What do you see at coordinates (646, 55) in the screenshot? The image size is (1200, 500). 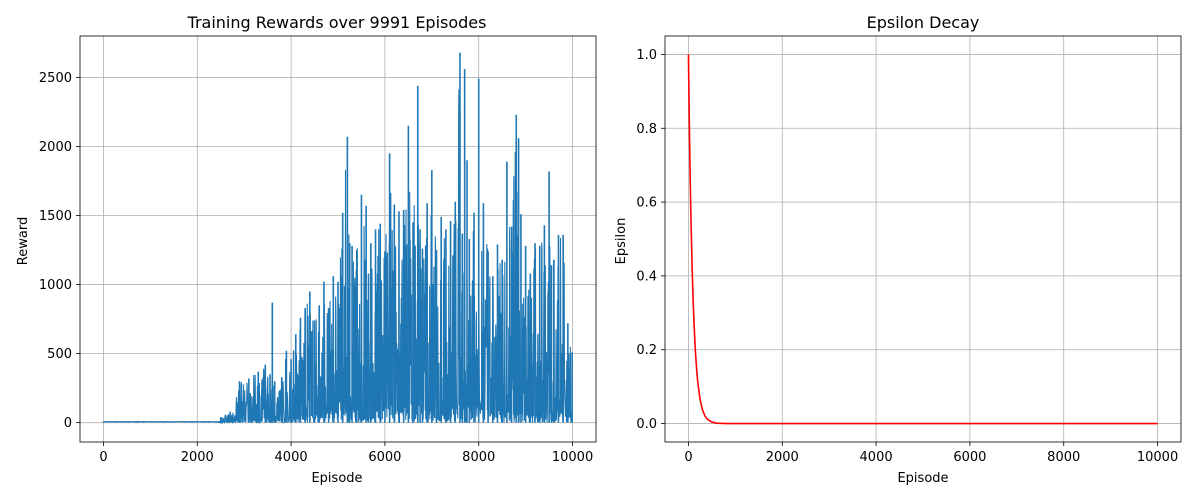 I see `epsilon-ytick-label: 1.0` at bounding box center [646, 55].